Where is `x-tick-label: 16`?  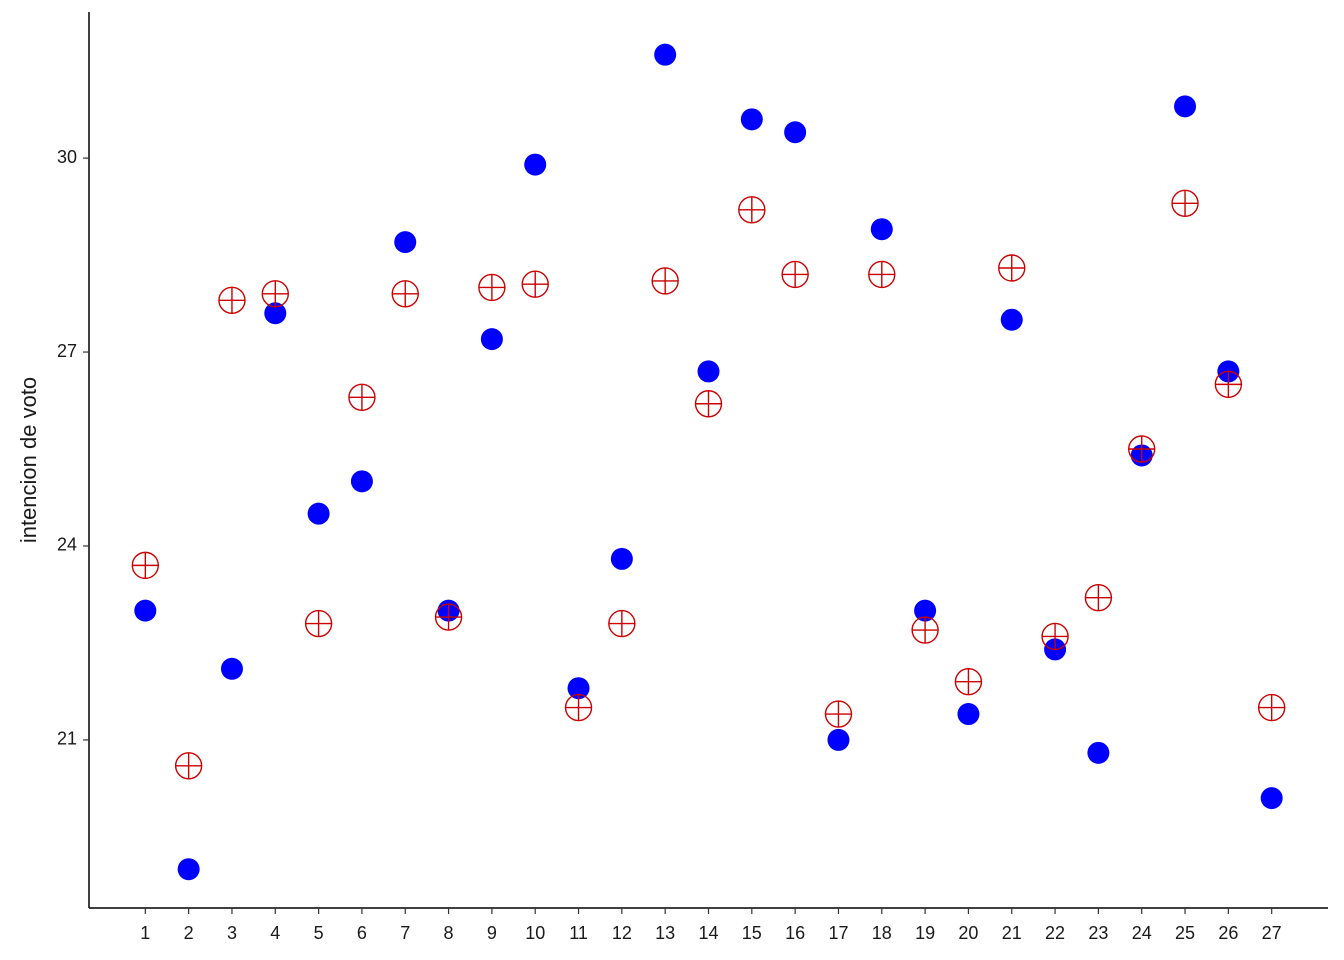 x-tick-label: 16 is located at coordinates (795, 933).